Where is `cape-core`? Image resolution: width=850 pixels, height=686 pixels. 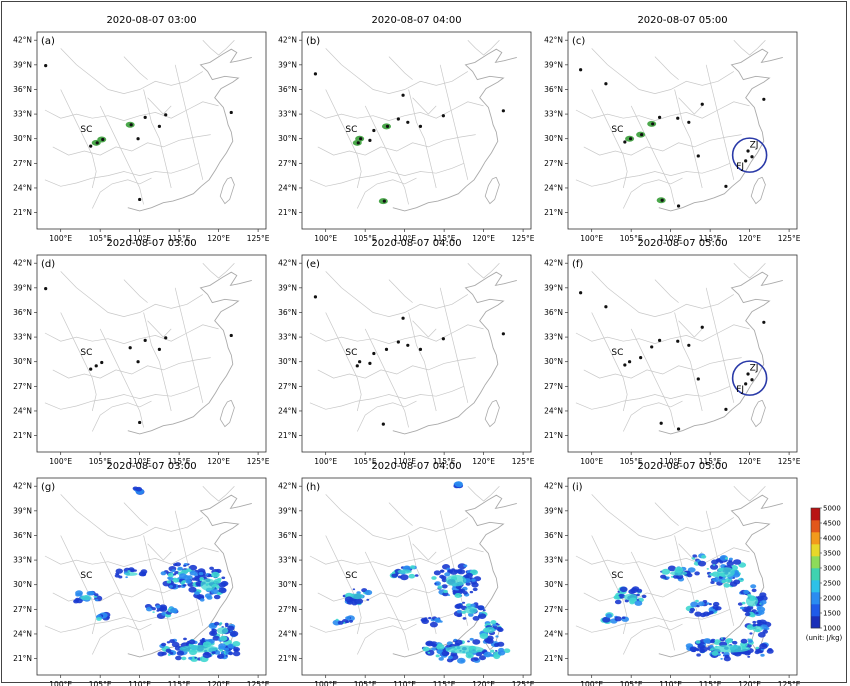
cape-core is located at coordinates (630, 597).